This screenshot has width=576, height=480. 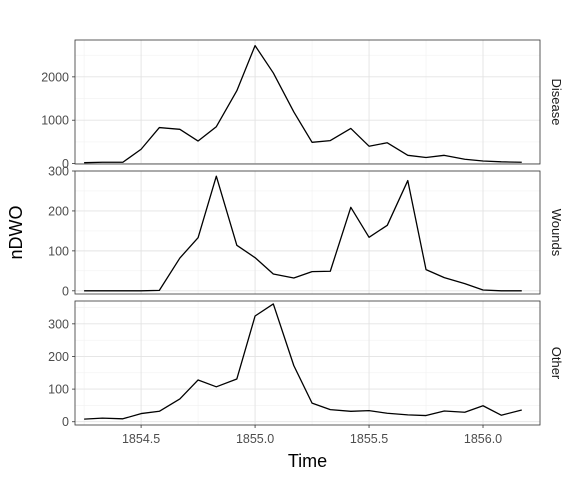 What do you see at coordinates (307, 461) in the screenshot?
I see `x-axis-title: Time` at bounding box center [307, 461].